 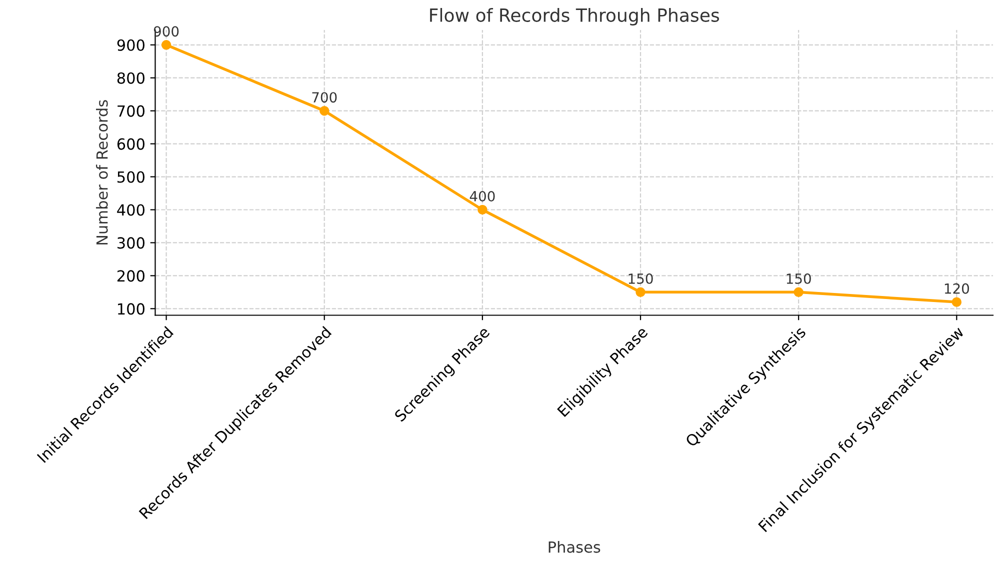 What do you see at coordinates (130, 210) in the screenshot?
I see `y-tick-label: 400` at bounding box center [130, 210].